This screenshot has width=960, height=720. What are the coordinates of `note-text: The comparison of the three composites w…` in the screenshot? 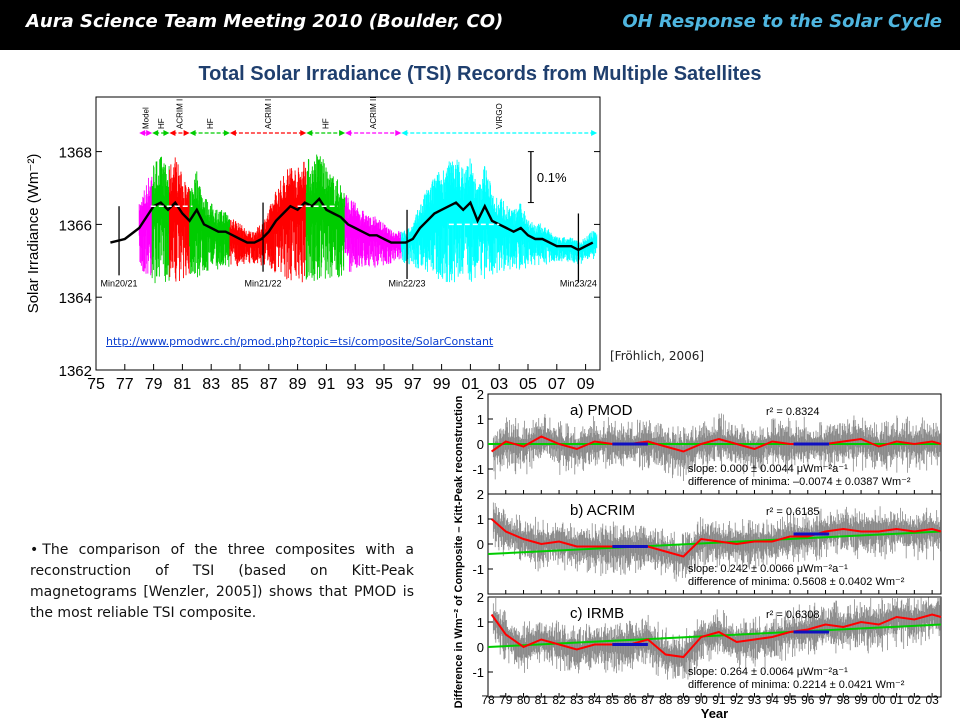 It's located at (222, 581).